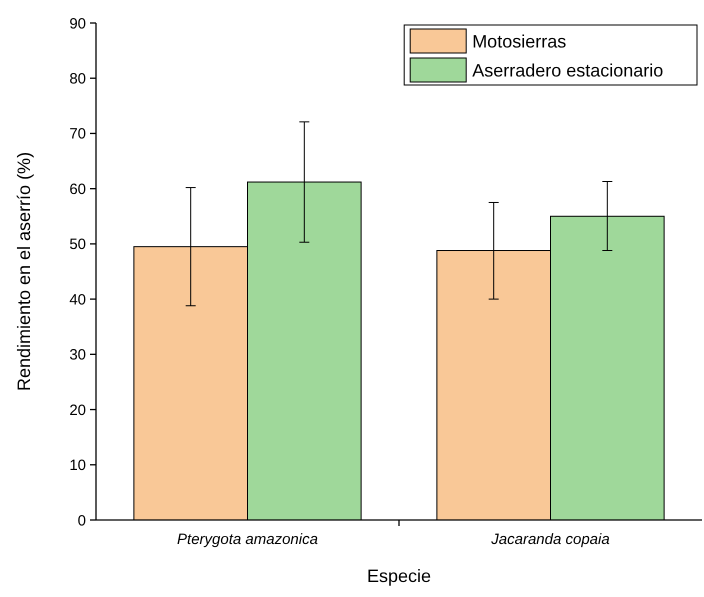 This screenshot has width=704, height=597. What do you see at coordinates (568, 70) in the screenshot?
I see `legend-label: Aserradero estacionario` at bounding box center [568, 70].